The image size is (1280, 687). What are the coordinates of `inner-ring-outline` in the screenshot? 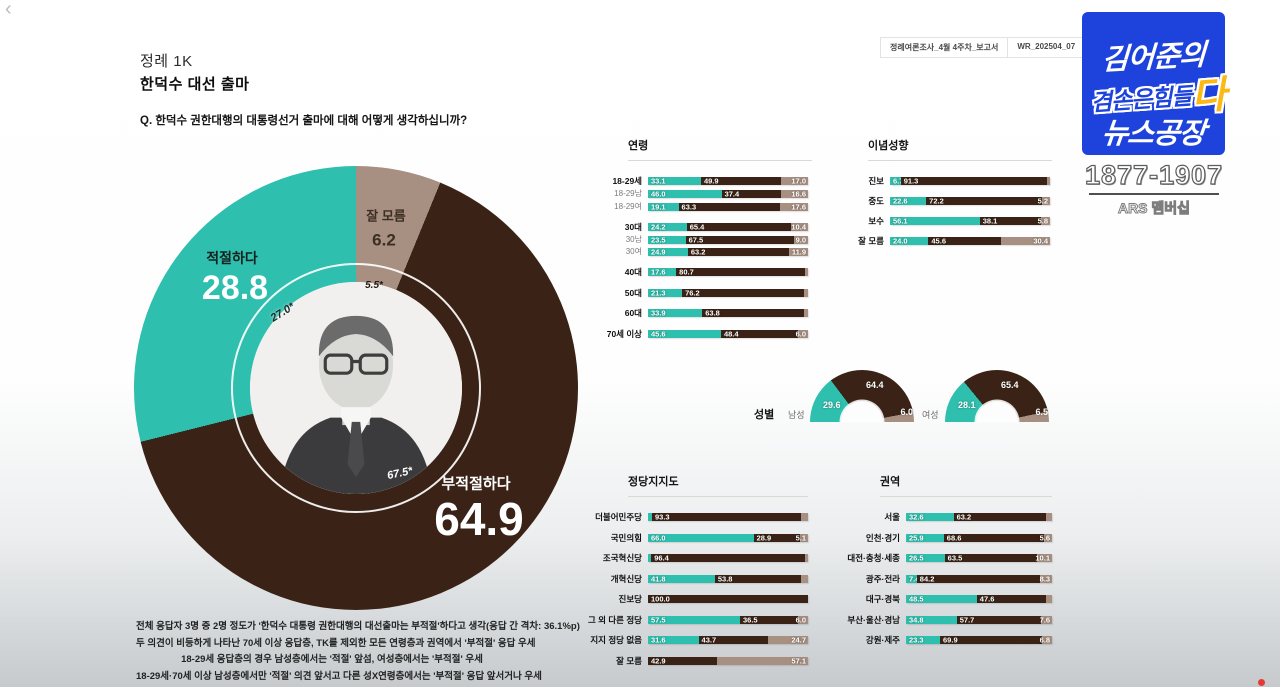 It's located at (356, 388).